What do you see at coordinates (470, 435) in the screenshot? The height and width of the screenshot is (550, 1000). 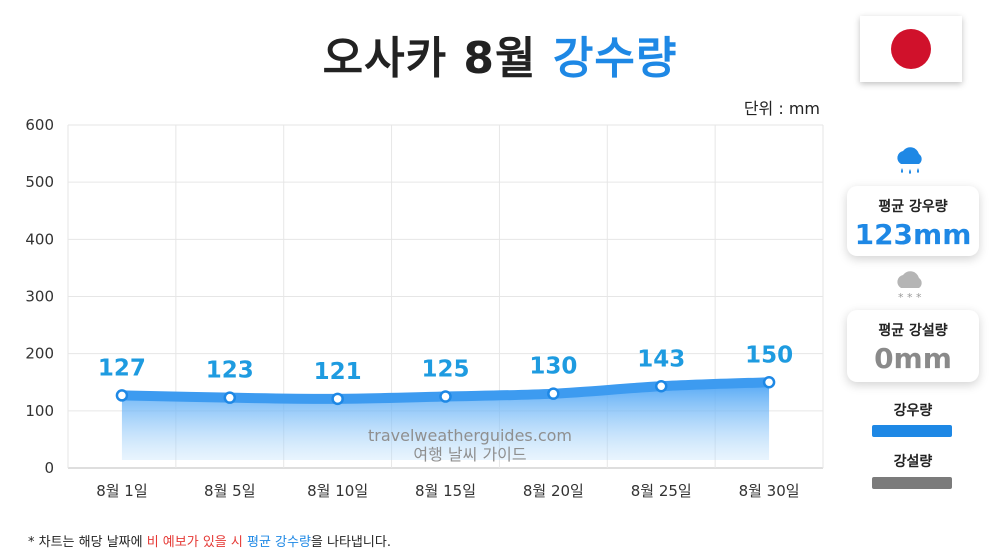 I see `watermark-url: travelweatherguides.com` at bounding box center [470, 435].